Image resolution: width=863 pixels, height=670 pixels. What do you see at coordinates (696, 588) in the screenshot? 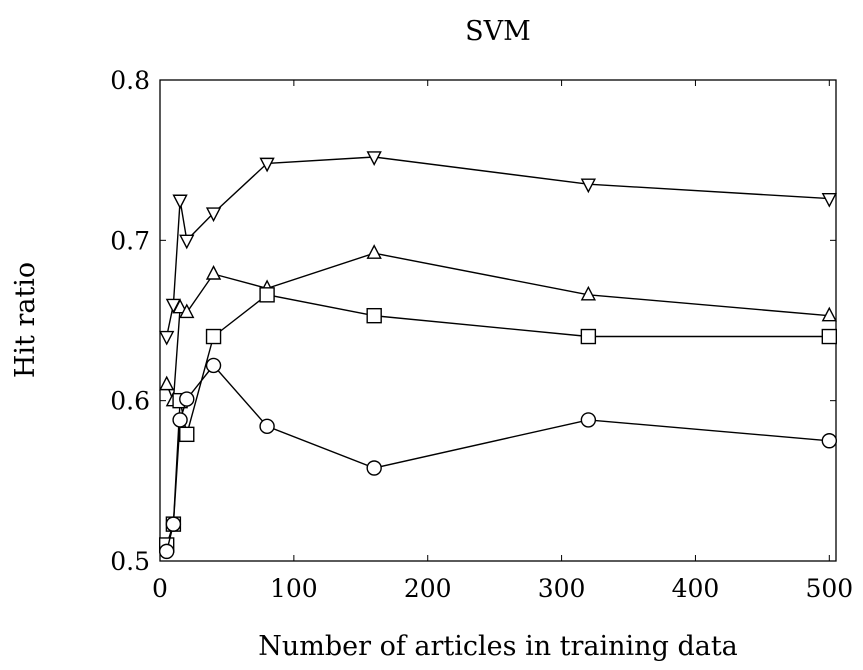
I see `x-tick-label: 400` at bounding box center [696, 588].